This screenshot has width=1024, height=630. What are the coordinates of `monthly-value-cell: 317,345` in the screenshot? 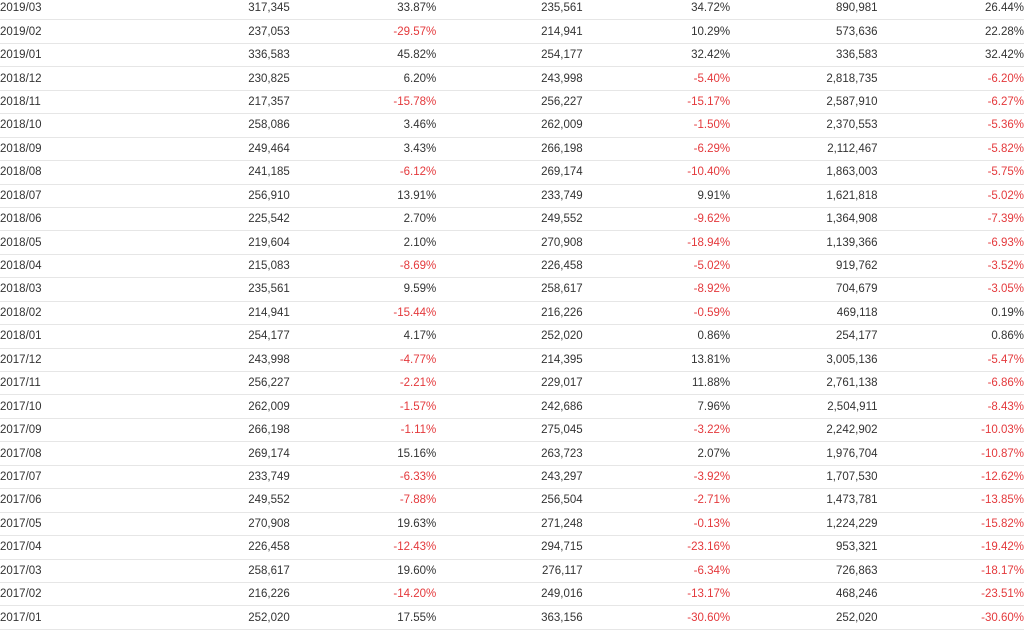 It's located at (200, 10).